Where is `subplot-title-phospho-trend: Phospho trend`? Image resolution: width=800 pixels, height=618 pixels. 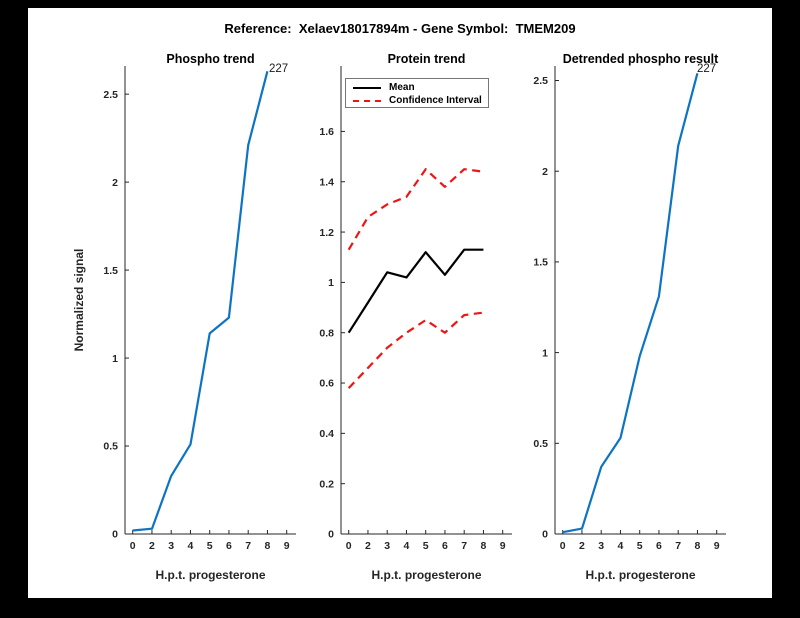
subplot-title-phospho-trend: Phospho trend is located at coordinates (210, 59).